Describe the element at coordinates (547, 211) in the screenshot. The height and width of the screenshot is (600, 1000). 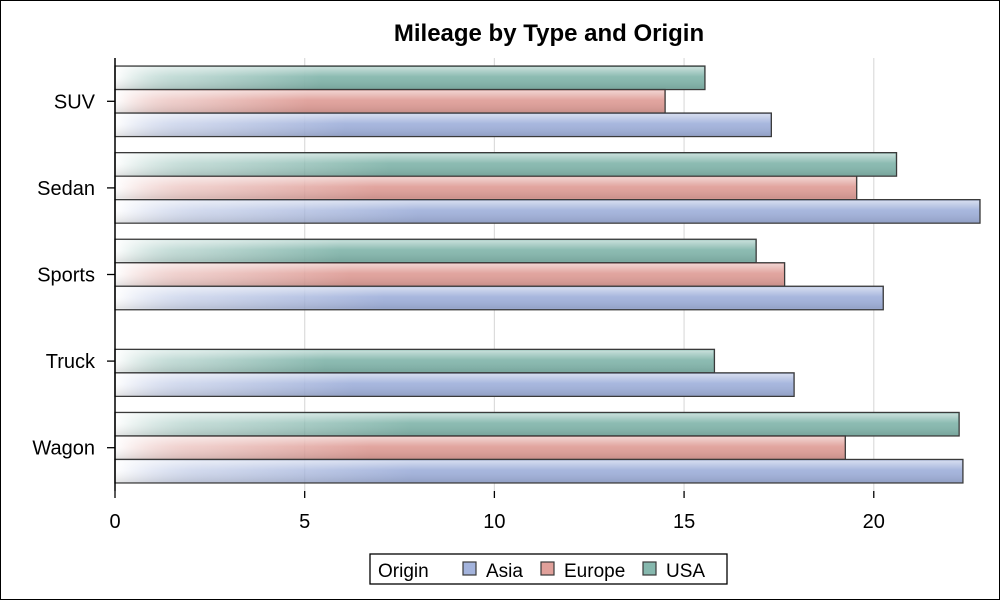
I see `bar-sedan-asia-gloss` at that location.